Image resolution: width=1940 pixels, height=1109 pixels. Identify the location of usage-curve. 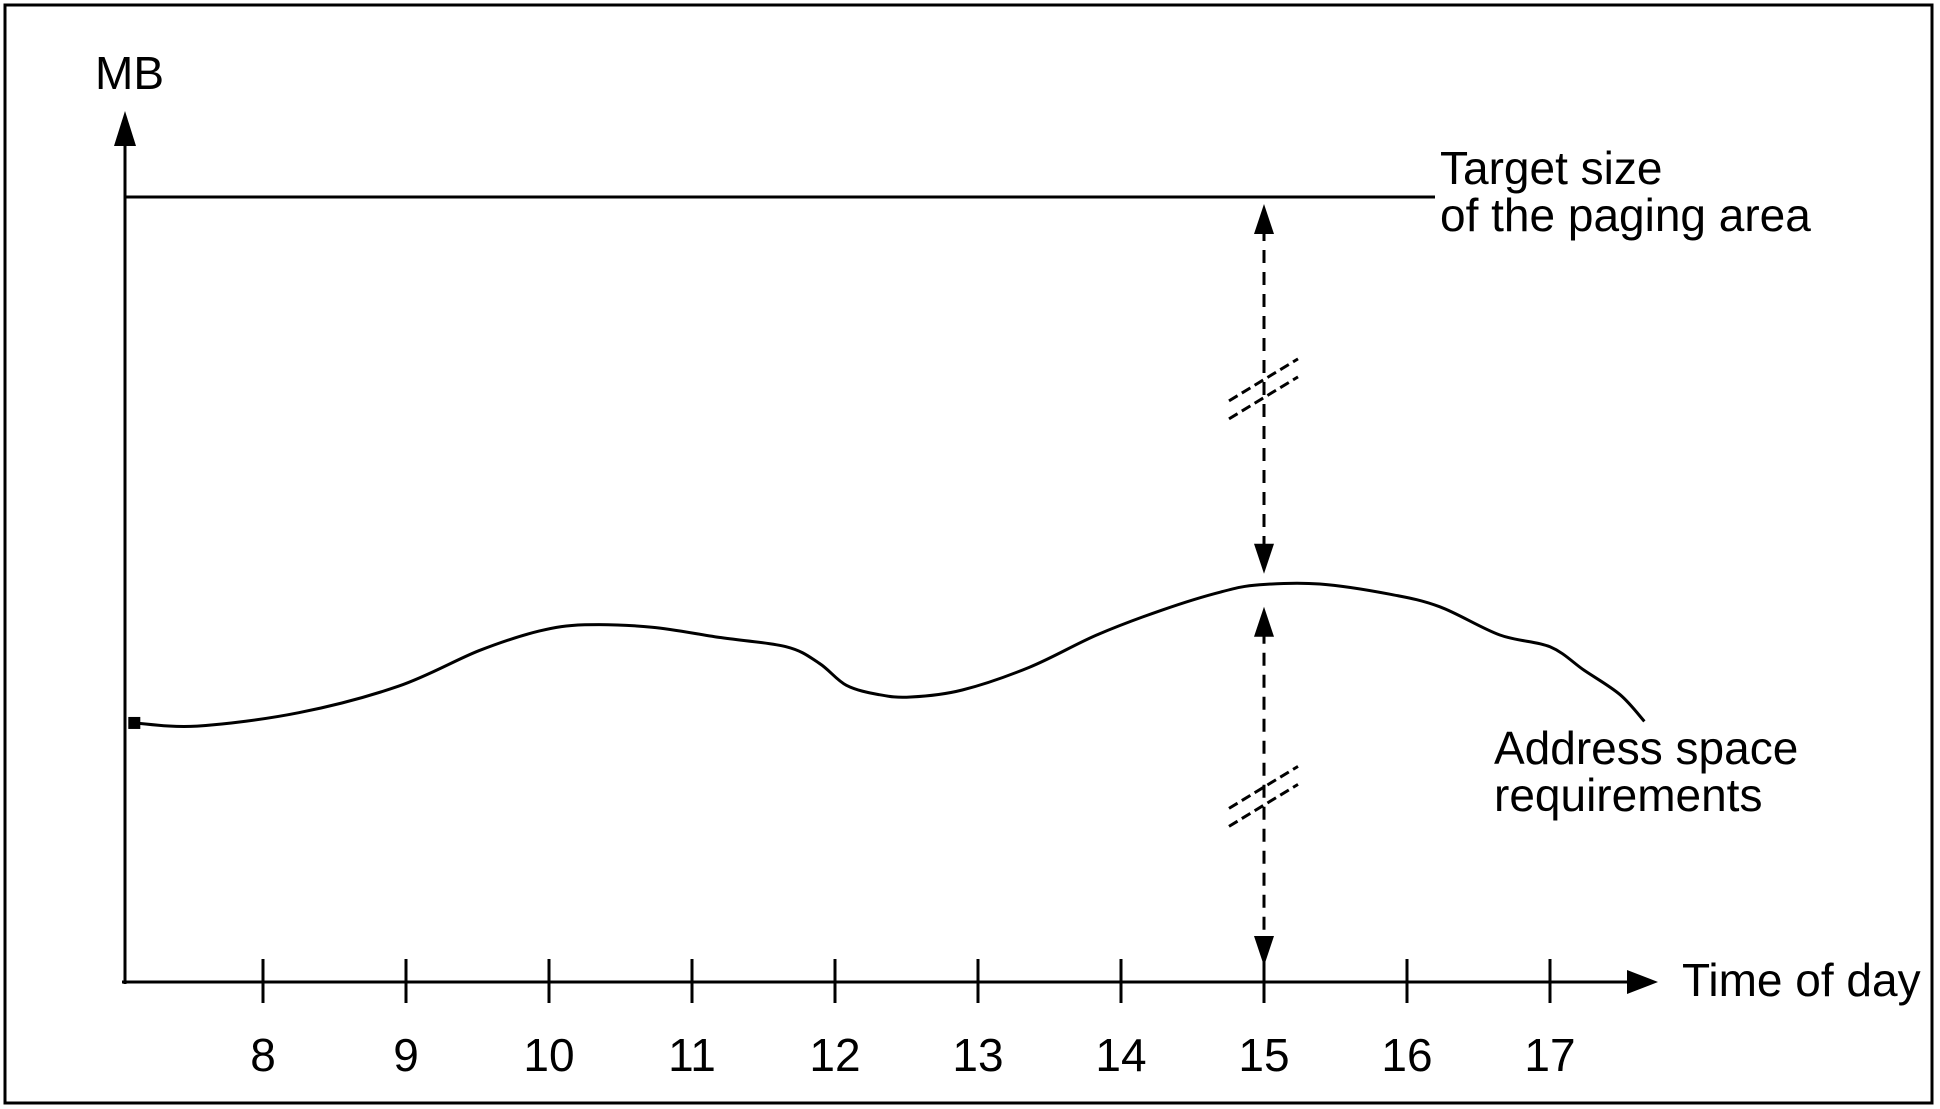
(890, 654).